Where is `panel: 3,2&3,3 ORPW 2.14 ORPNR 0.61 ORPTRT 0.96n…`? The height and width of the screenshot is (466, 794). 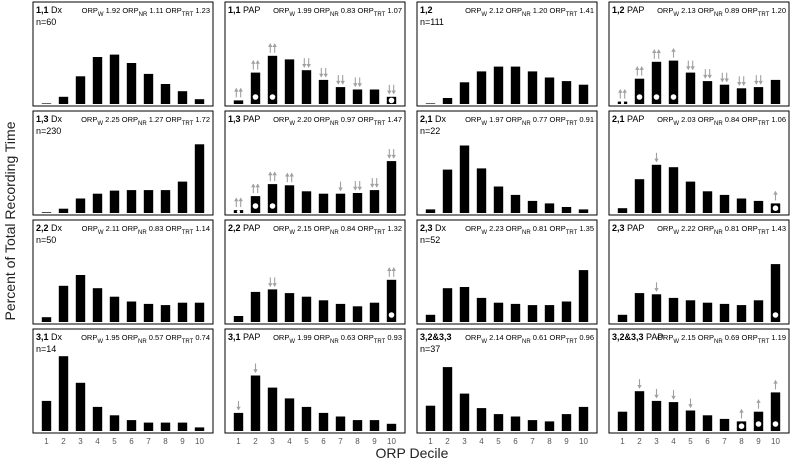 panel: 3,2&3,3 ORPW 2.14 ORPNR 0.61 ORPTRT 0.96n… is located at coordinates (507, 387).